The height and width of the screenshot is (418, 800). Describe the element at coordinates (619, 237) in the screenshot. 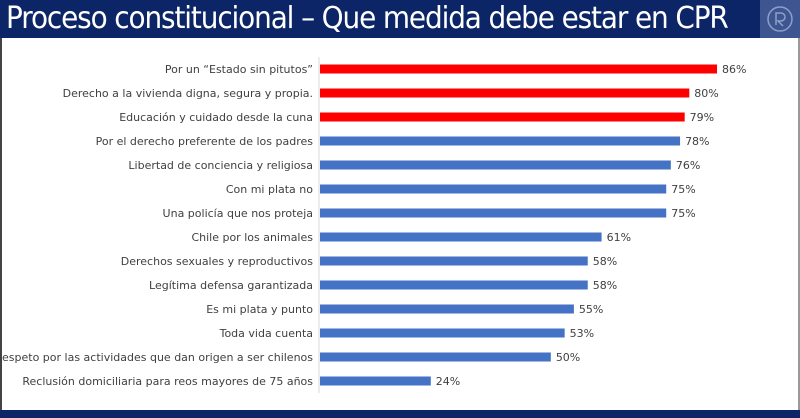

I see `data-label: 61%` at that location.